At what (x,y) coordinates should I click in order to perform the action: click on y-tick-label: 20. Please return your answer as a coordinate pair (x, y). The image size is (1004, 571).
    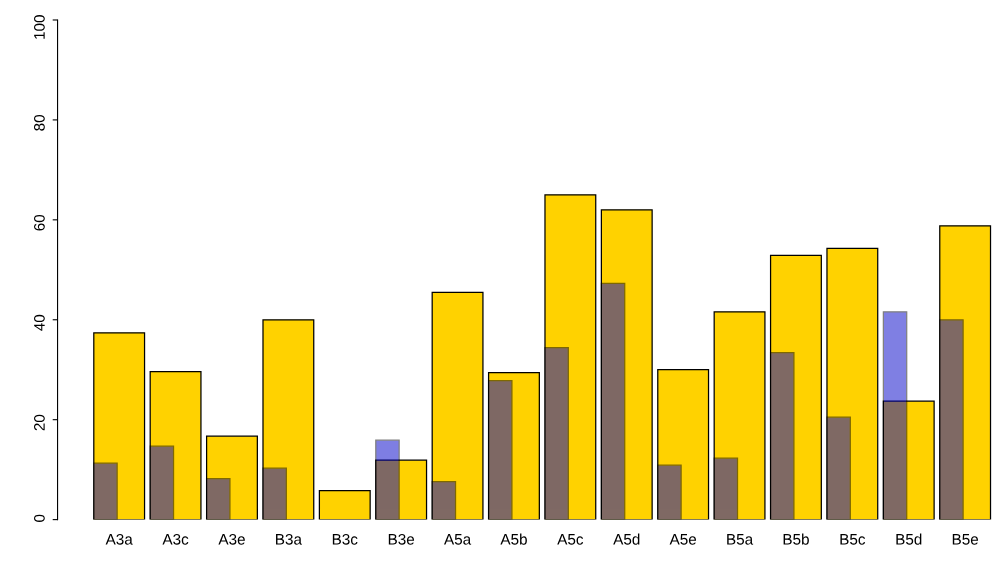
    Looking at the image, I should click on (39, 422).